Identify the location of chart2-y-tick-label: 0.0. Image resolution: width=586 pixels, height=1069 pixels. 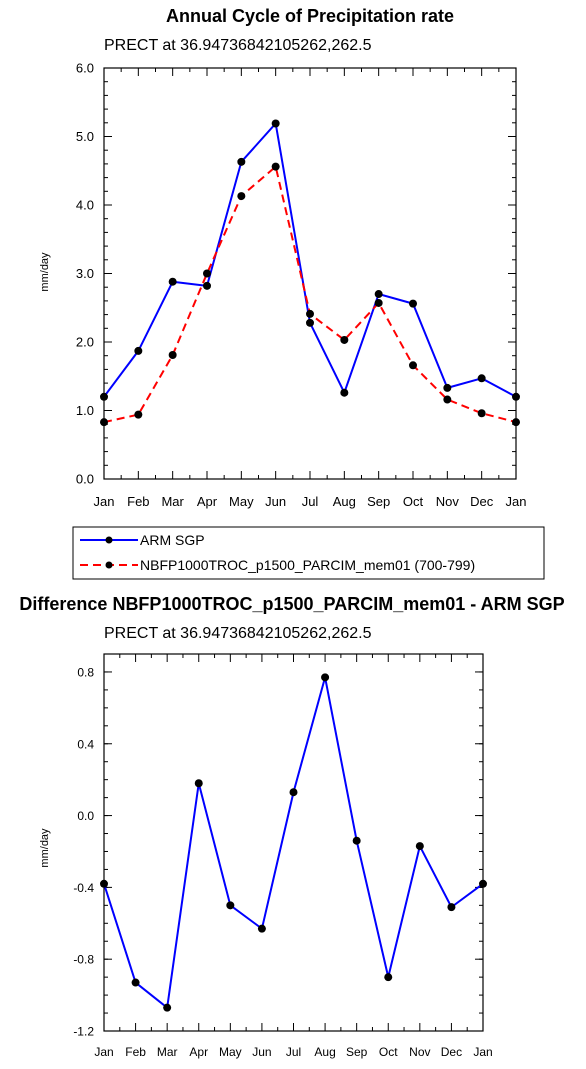
(85, 816).